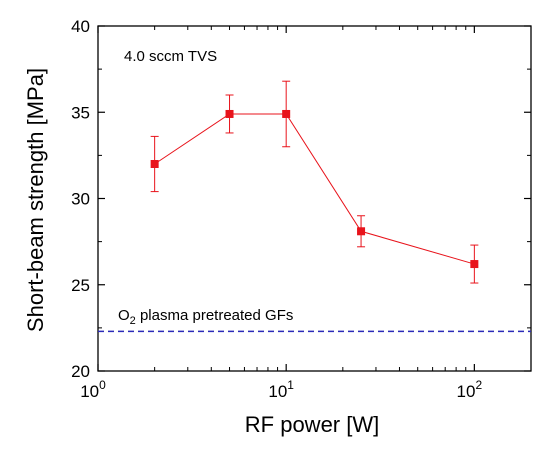  Describe the element at coordinates (80, 26) in the screenshot. I see `y-tick-label: 40` at that location.